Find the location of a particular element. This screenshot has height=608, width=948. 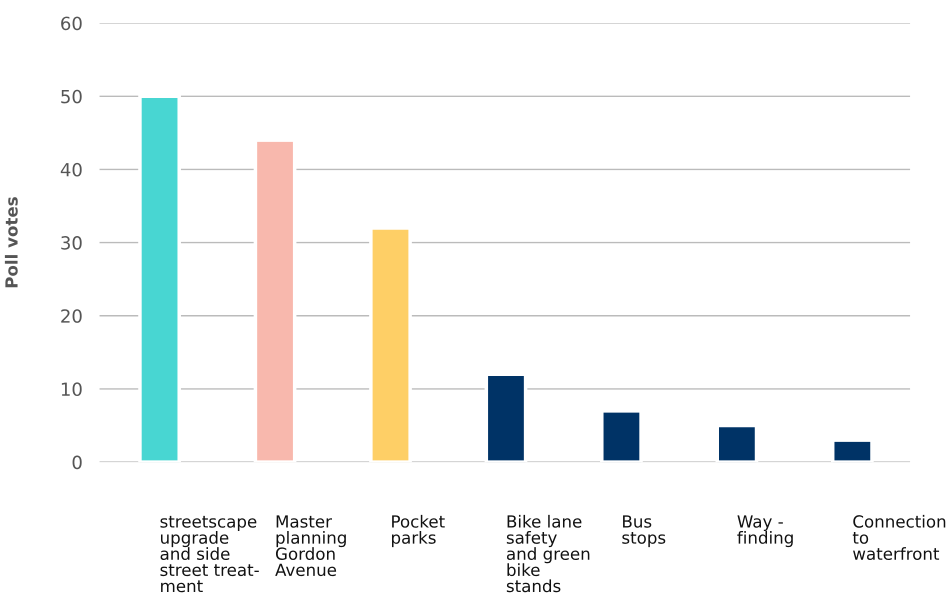

y-tick-label: 30 is located at coordinates (71, 243).